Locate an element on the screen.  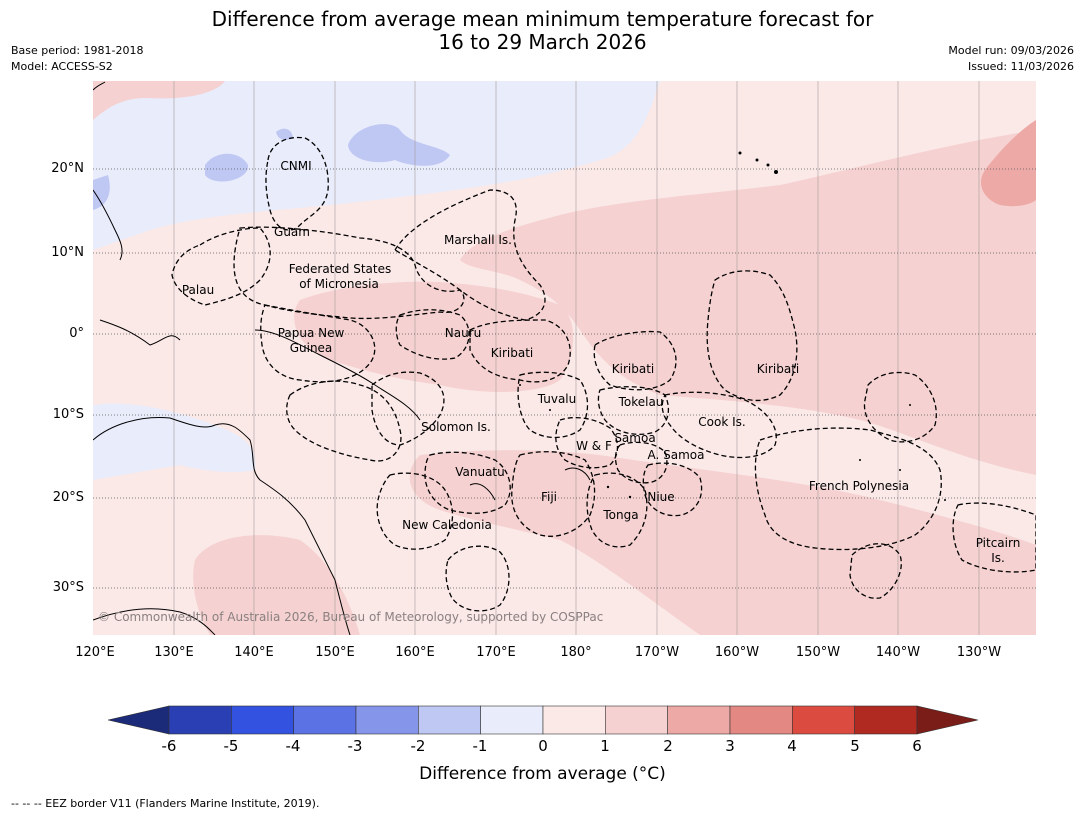
anomaly-band-cool-north is located at coordinates (376, 165).